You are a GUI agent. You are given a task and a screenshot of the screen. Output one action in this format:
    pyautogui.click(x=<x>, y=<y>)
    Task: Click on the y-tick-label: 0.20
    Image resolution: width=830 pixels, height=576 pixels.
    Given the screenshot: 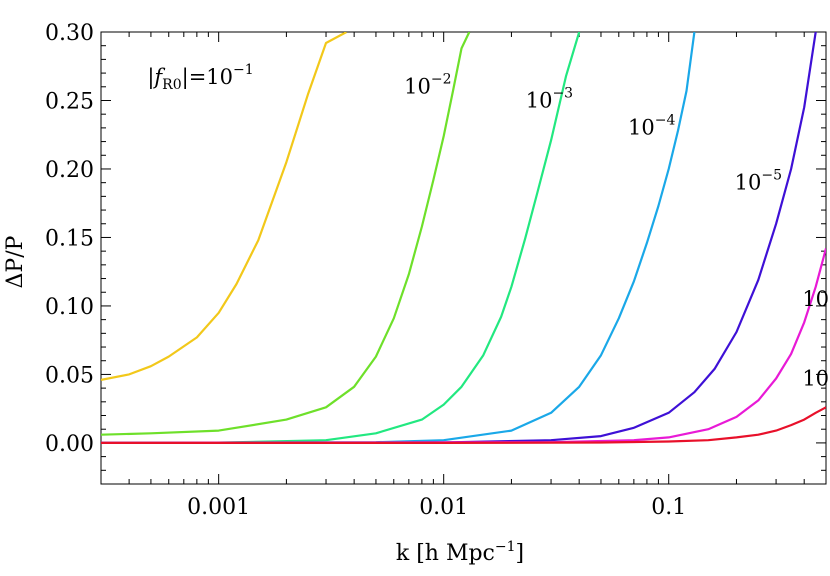 What is the action you would take?
    pyautogui.click(x=69, y=170)
    